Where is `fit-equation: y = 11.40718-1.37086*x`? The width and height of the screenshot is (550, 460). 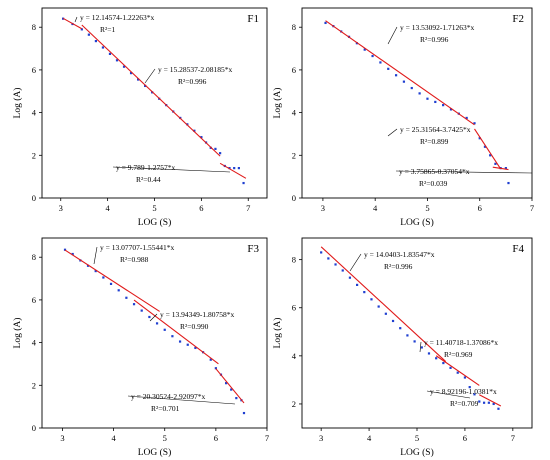
fit-equation: y = 11.40718-1.37086*x is located at coordinates (461, 342).